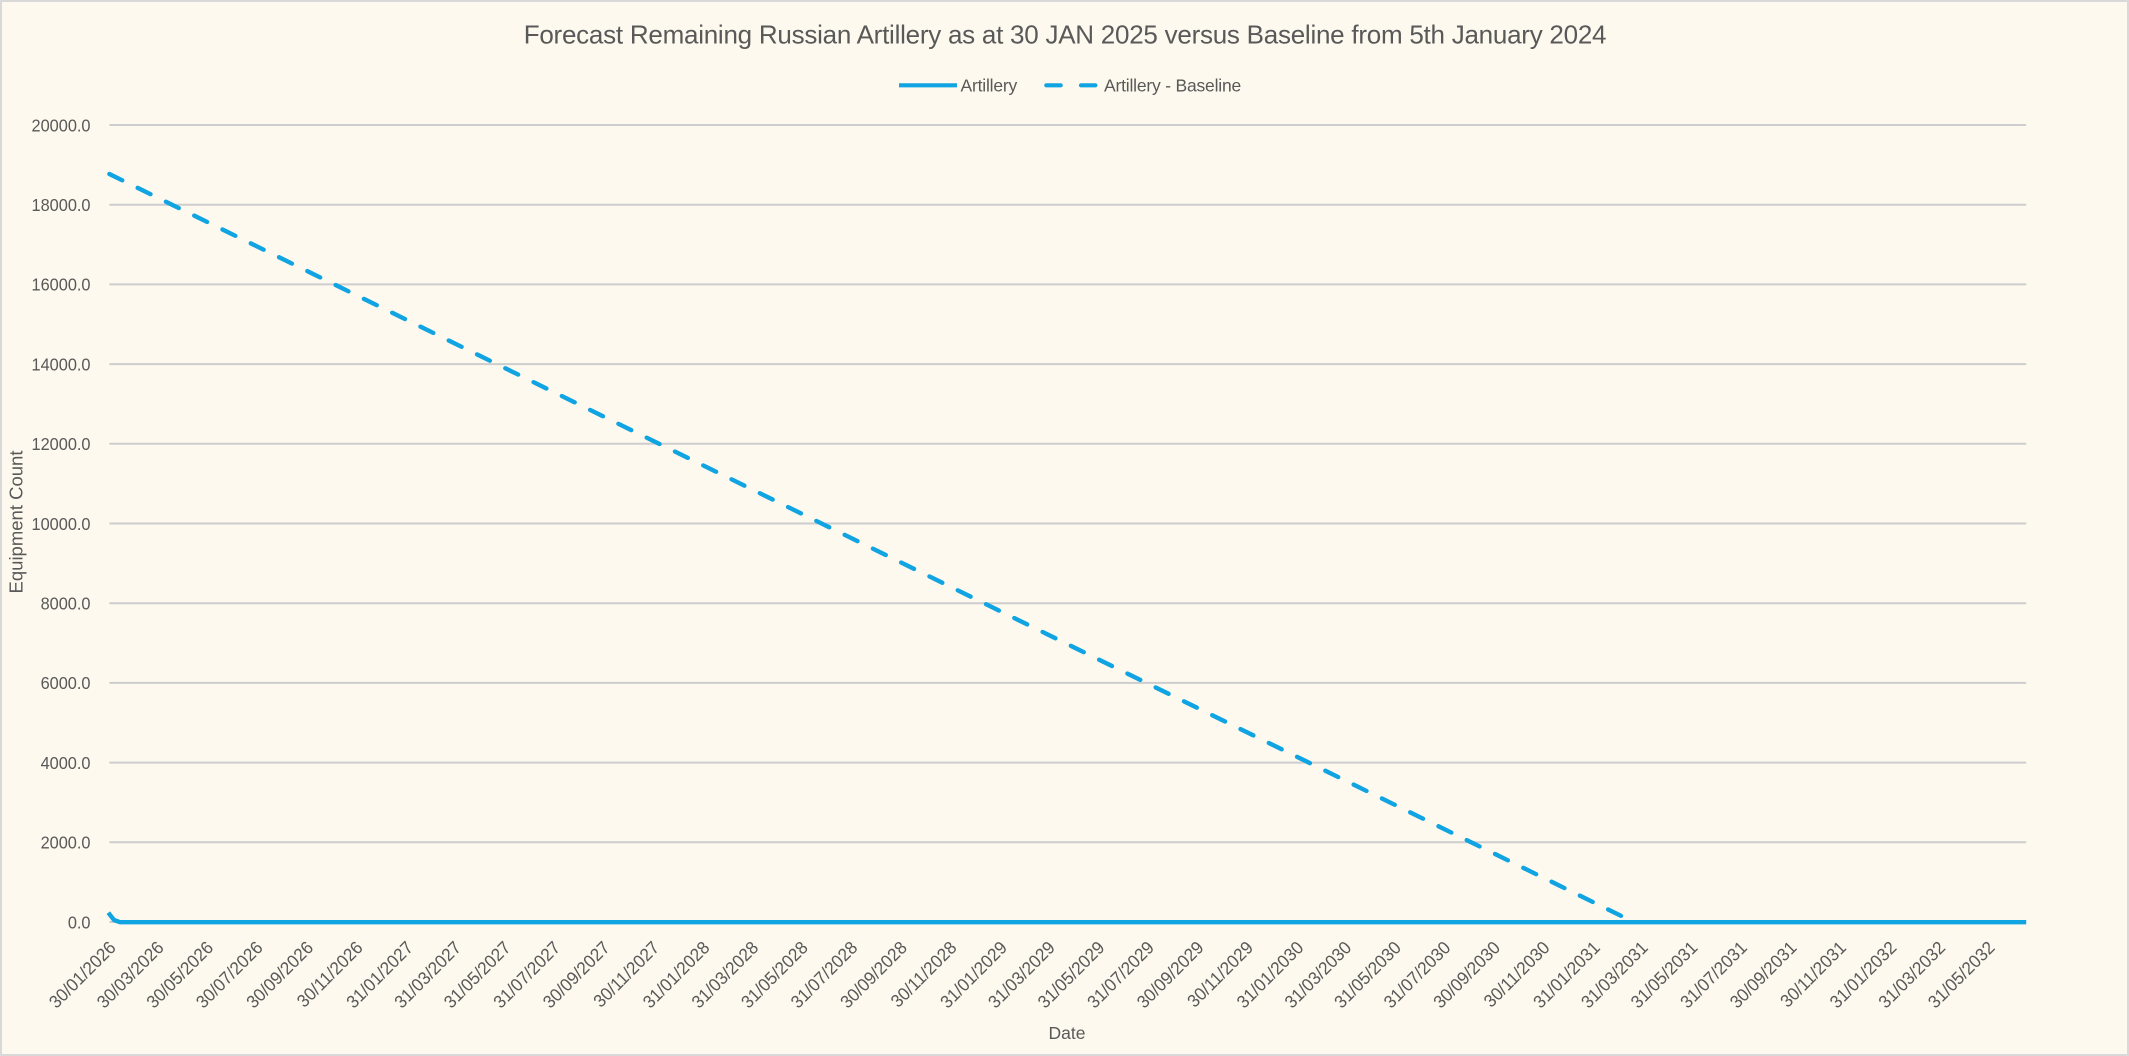  I want to click on svg-text: 8000.0, so click(66, 603).